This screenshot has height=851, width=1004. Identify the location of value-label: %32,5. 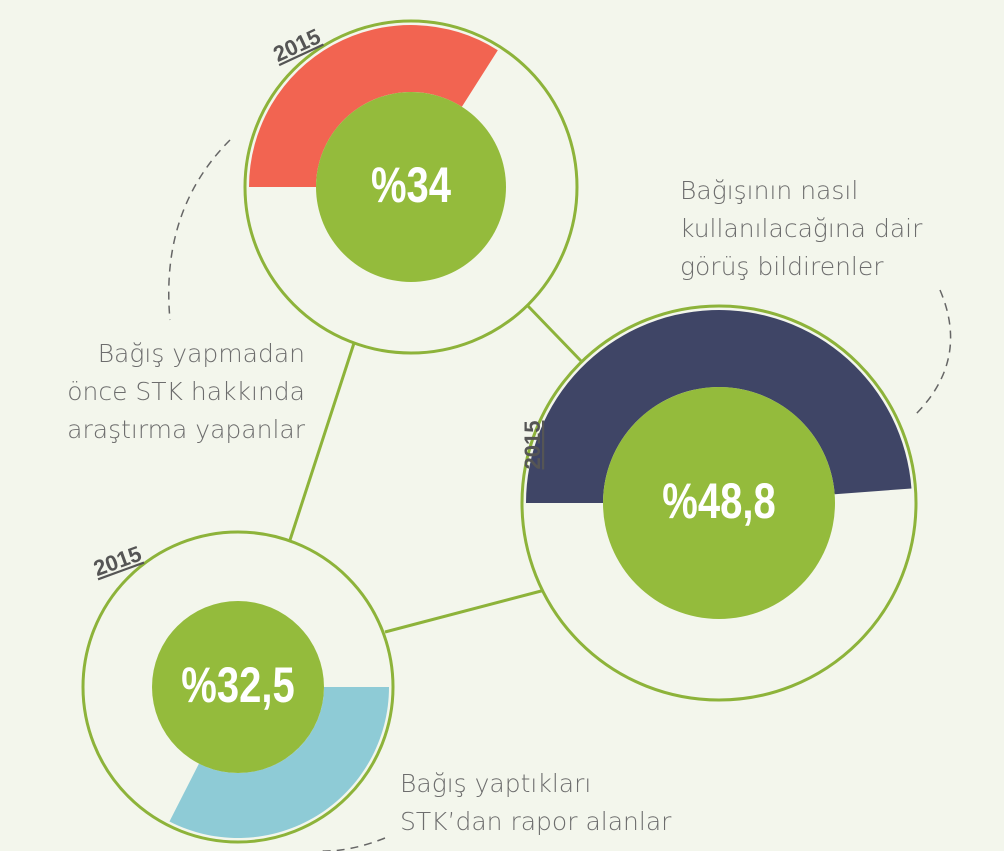
(237, 685).